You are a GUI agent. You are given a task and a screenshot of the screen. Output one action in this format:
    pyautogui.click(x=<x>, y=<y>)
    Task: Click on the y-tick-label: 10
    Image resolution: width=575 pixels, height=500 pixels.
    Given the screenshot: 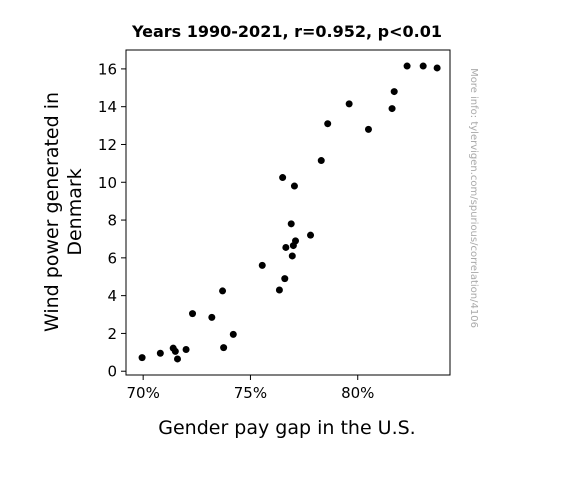 What is the action you would take?
    pyautogui.click(x=107, y=183)
    